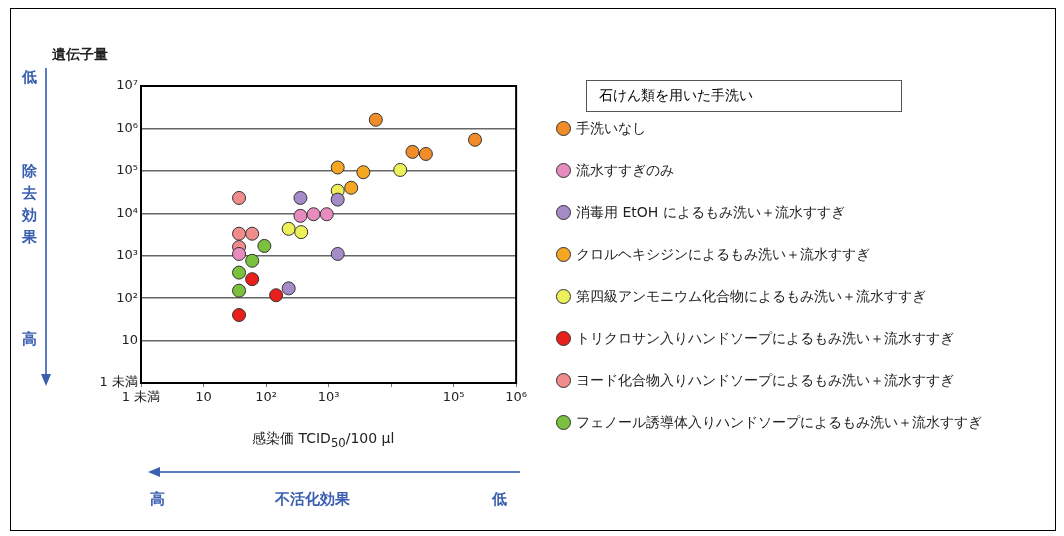 The height and width of the screenshot is (536, 1064). I want to click on text: 不活化効果, so click(312, 499).